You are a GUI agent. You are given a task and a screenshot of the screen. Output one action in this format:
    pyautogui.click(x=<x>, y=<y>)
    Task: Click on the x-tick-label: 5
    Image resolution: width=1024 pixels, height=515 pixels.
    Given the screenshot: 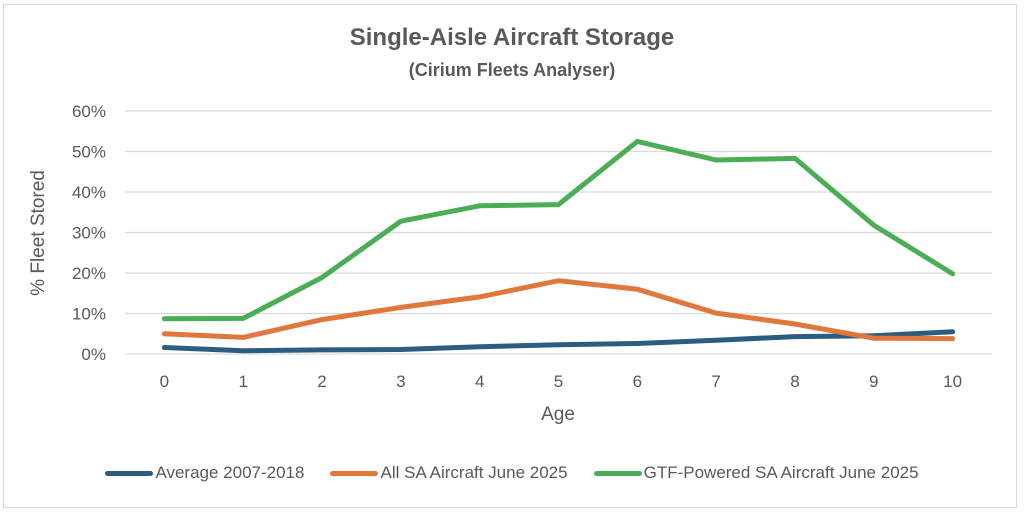 What is the action you would take?
    pyautogui.click(x=558, y=381)
    